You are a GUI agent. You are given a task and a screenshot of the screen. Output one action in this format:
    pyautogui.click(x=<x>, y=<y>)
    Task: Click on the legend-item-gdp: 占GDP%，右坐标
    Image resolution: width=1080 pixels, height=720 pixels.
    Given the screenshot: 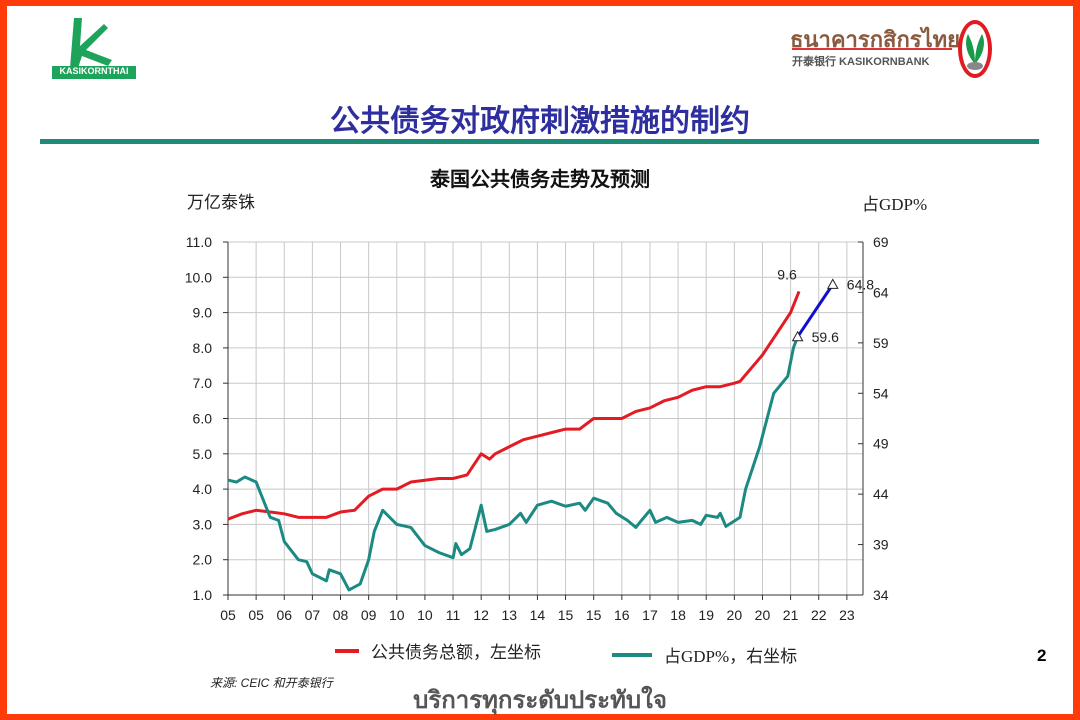 What is the action you would take?
    pyautogui.click(x=704, y=654)
    